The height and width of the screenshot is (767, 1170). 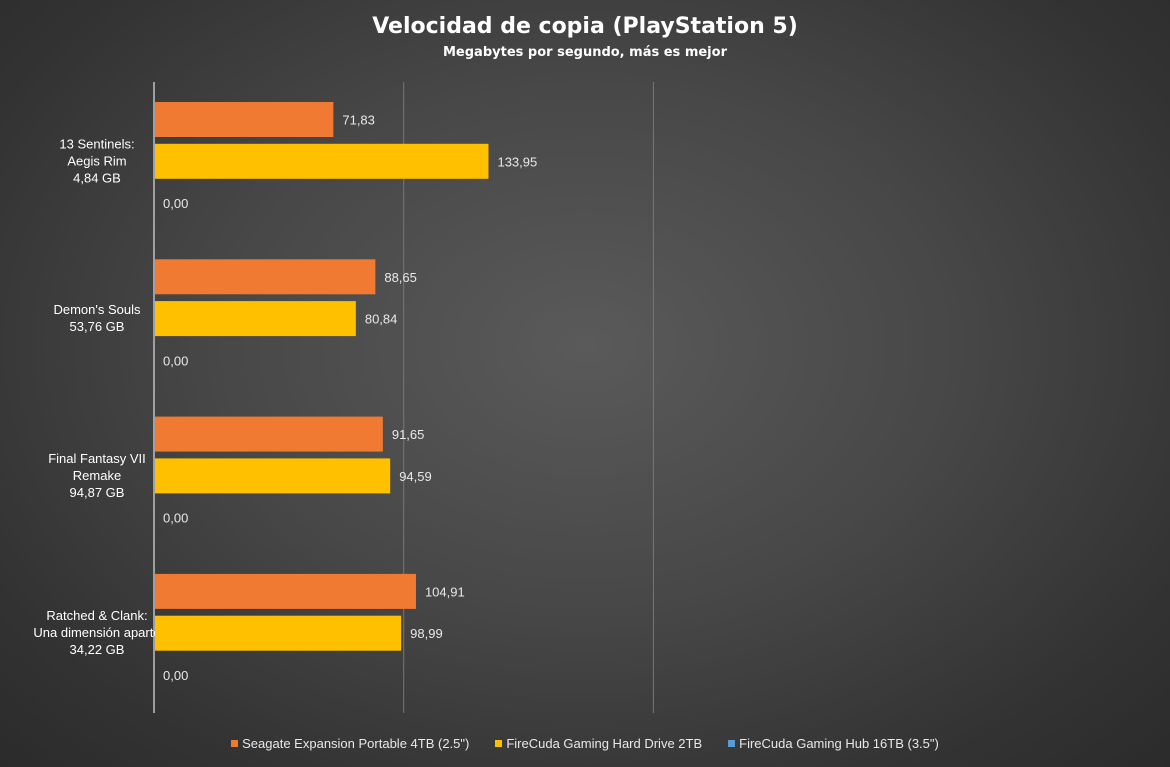 I want to click on data-label: 80,84, so click(x=381, y=319).